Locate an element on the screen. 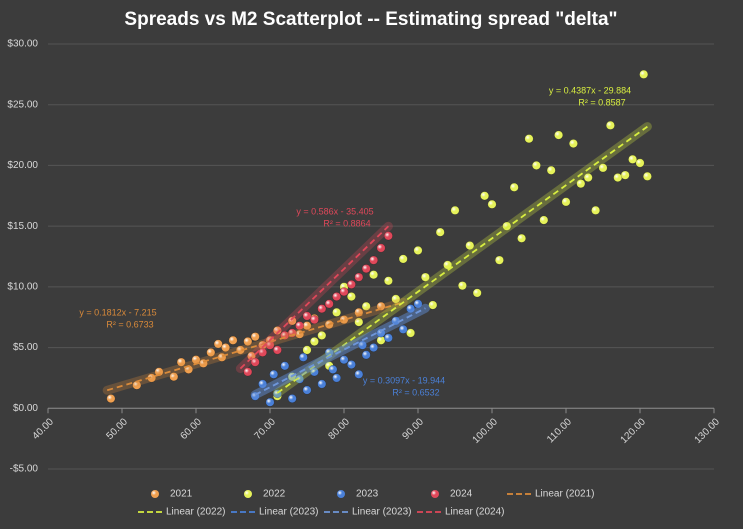  trend-equation: y = 0.3097x - 19.944 is located at coordinates (404, 380).